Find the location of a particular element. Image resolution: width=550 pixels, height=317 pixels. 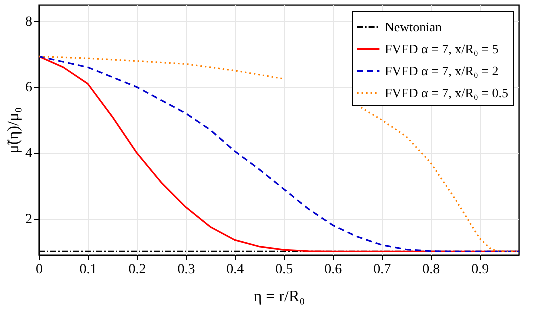

x-tick-label: 0.8 is located at coordinates (431, 270).